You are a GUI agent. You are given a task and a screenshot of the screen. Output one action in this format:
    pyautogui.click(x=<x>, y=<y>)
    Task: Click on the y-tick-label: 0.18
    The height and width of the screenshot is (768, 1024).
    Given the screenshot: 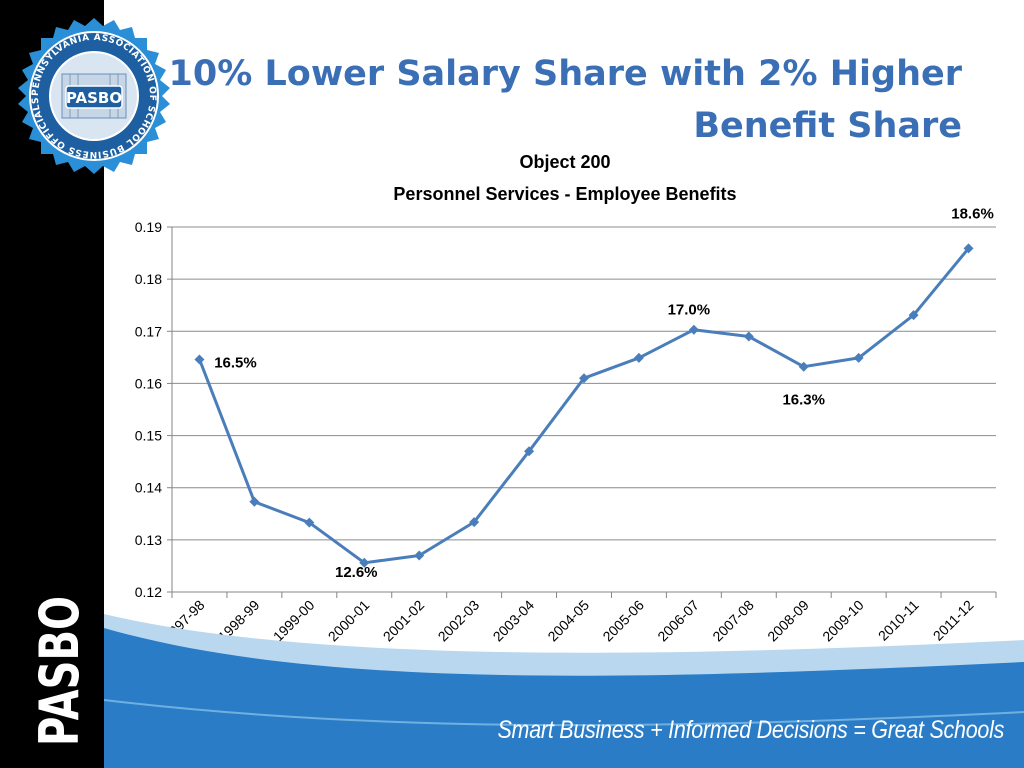 What is the action you would take?
    pyautogui.click(x=148, y=279)
    